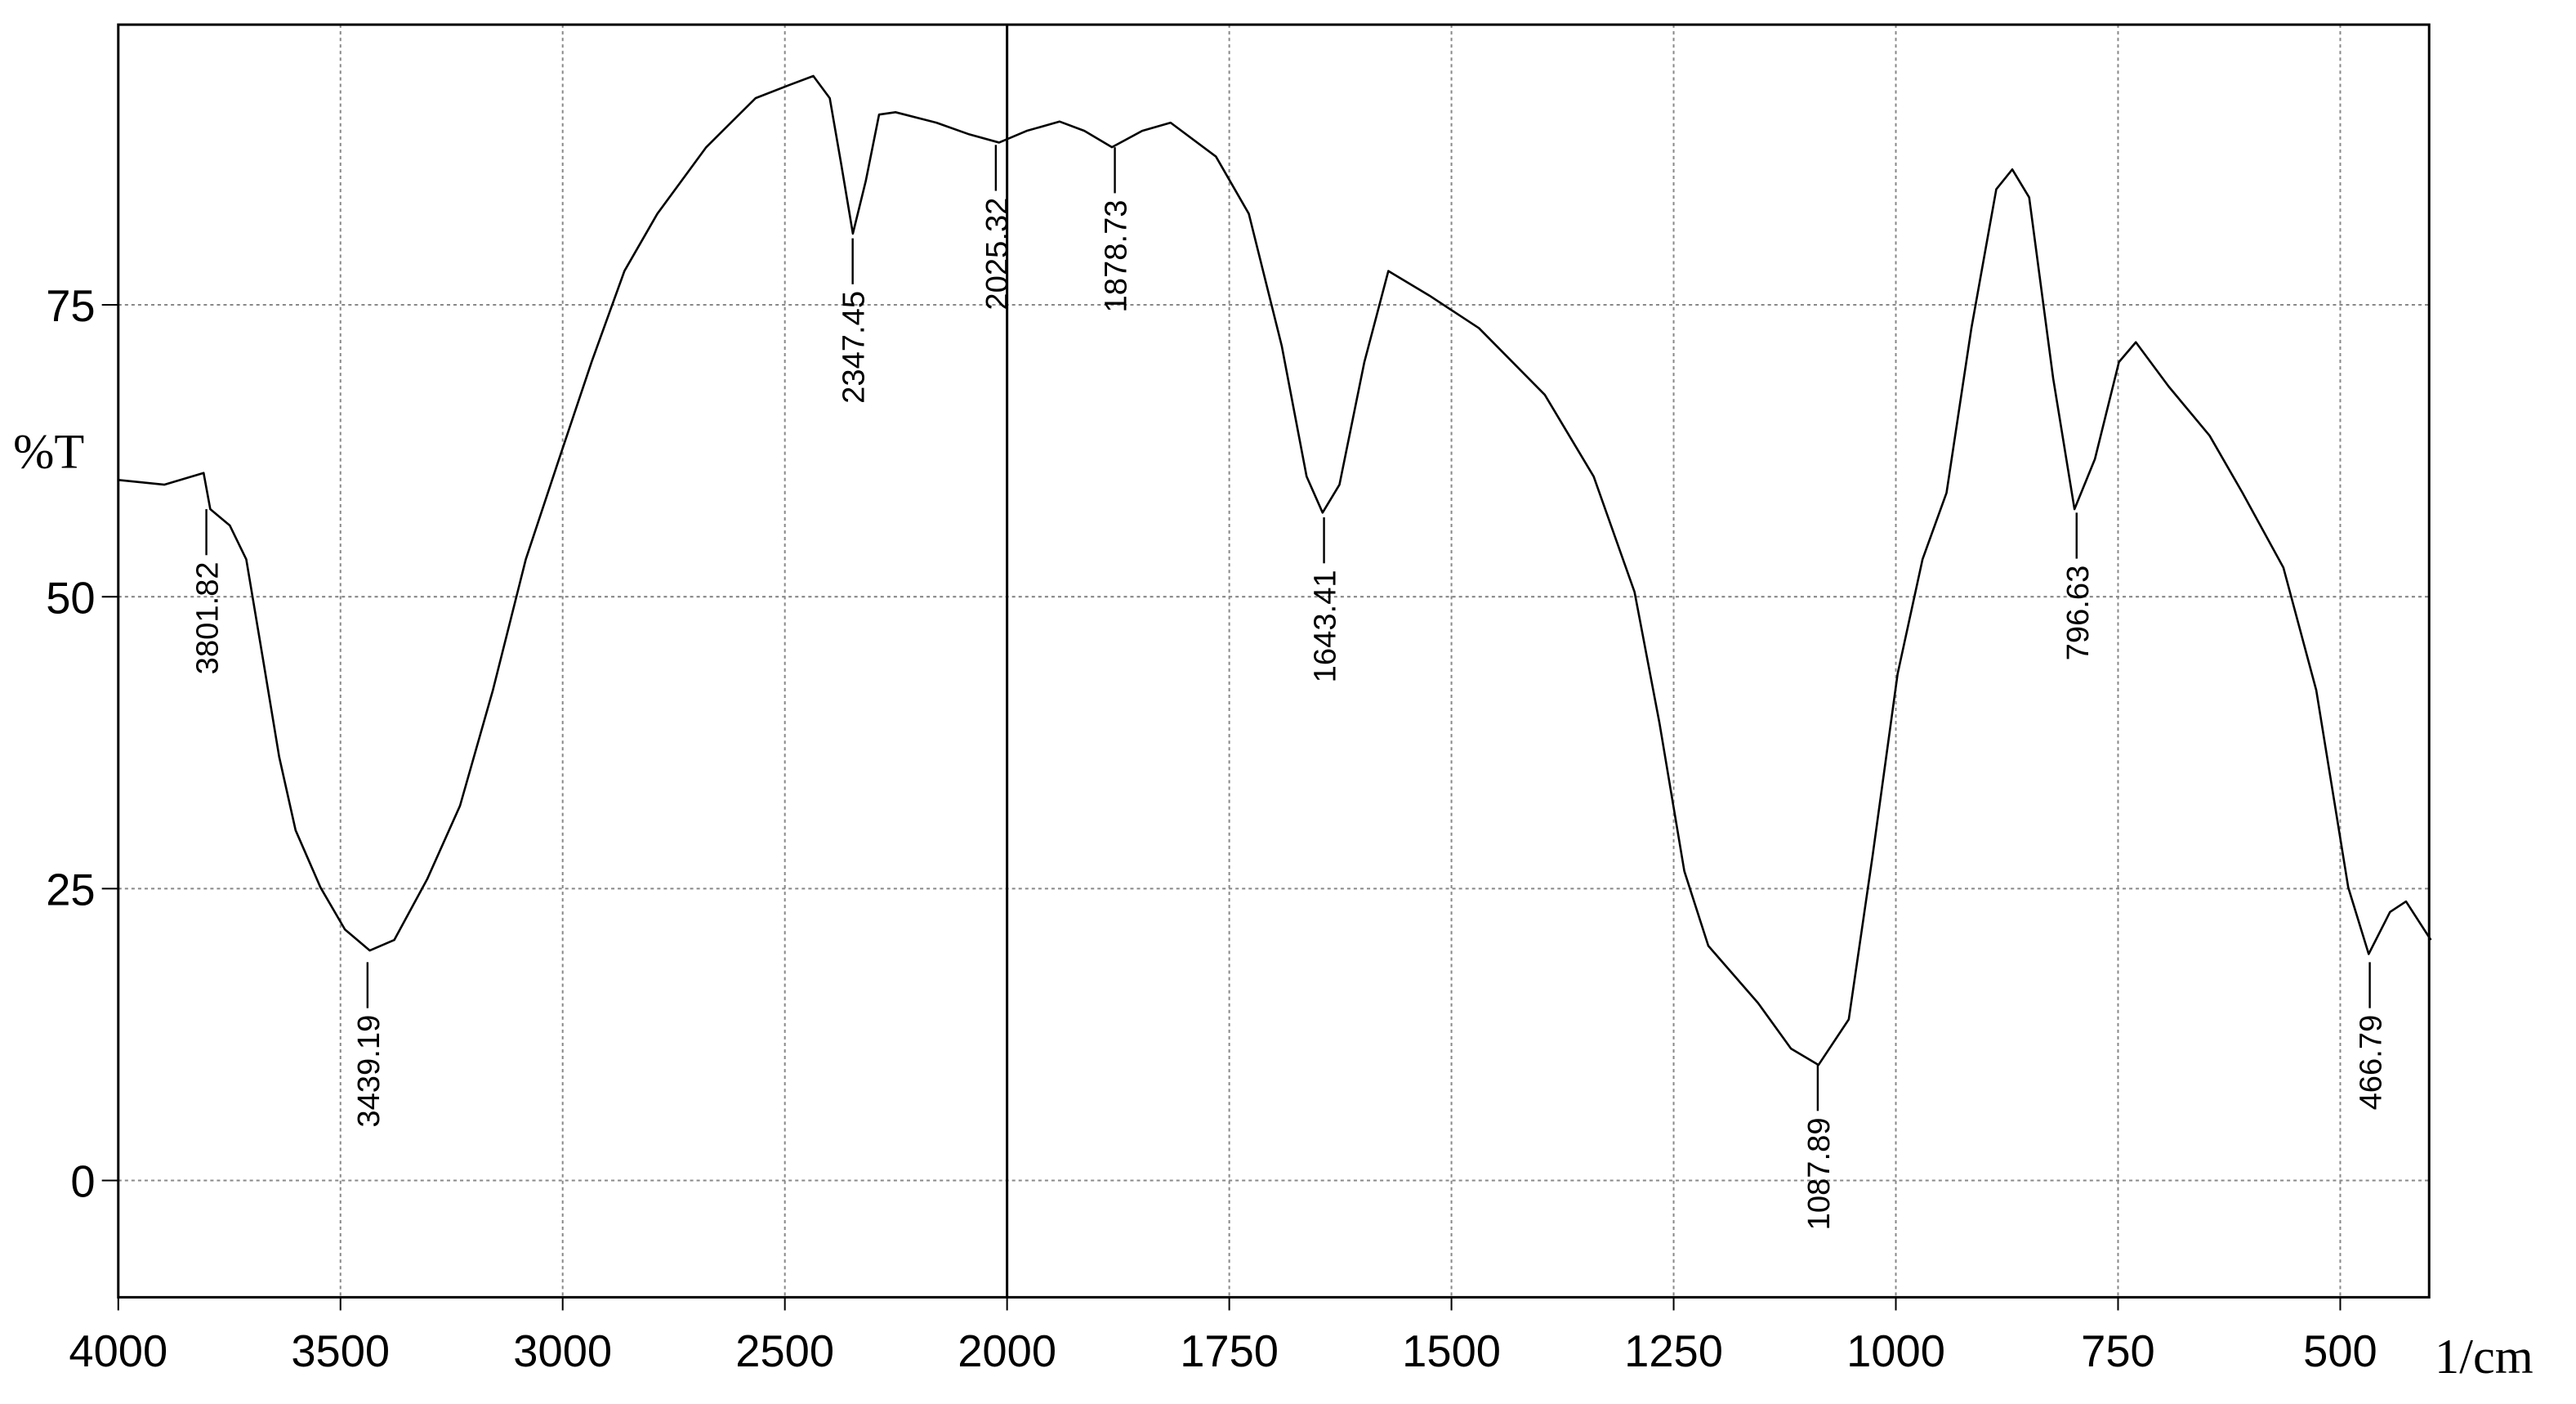 This screenshot has width=2576, height=1404. Describe the element at coordinates (1895, 1351) in the screenshot. I see `x-tick-label: 1000` at that location.